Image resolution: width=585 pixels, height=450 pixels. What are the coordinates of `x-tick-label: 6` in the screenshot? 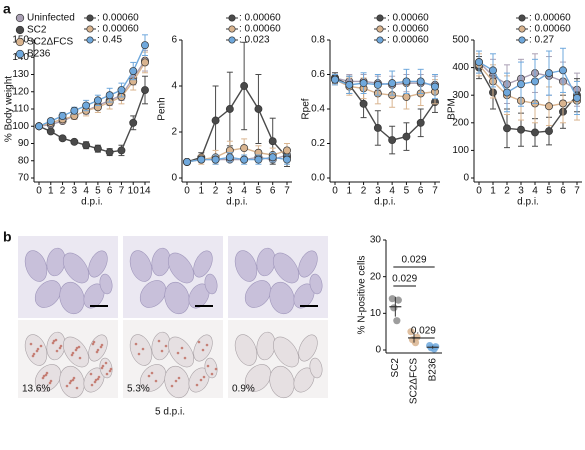 It's located at (273, 191).